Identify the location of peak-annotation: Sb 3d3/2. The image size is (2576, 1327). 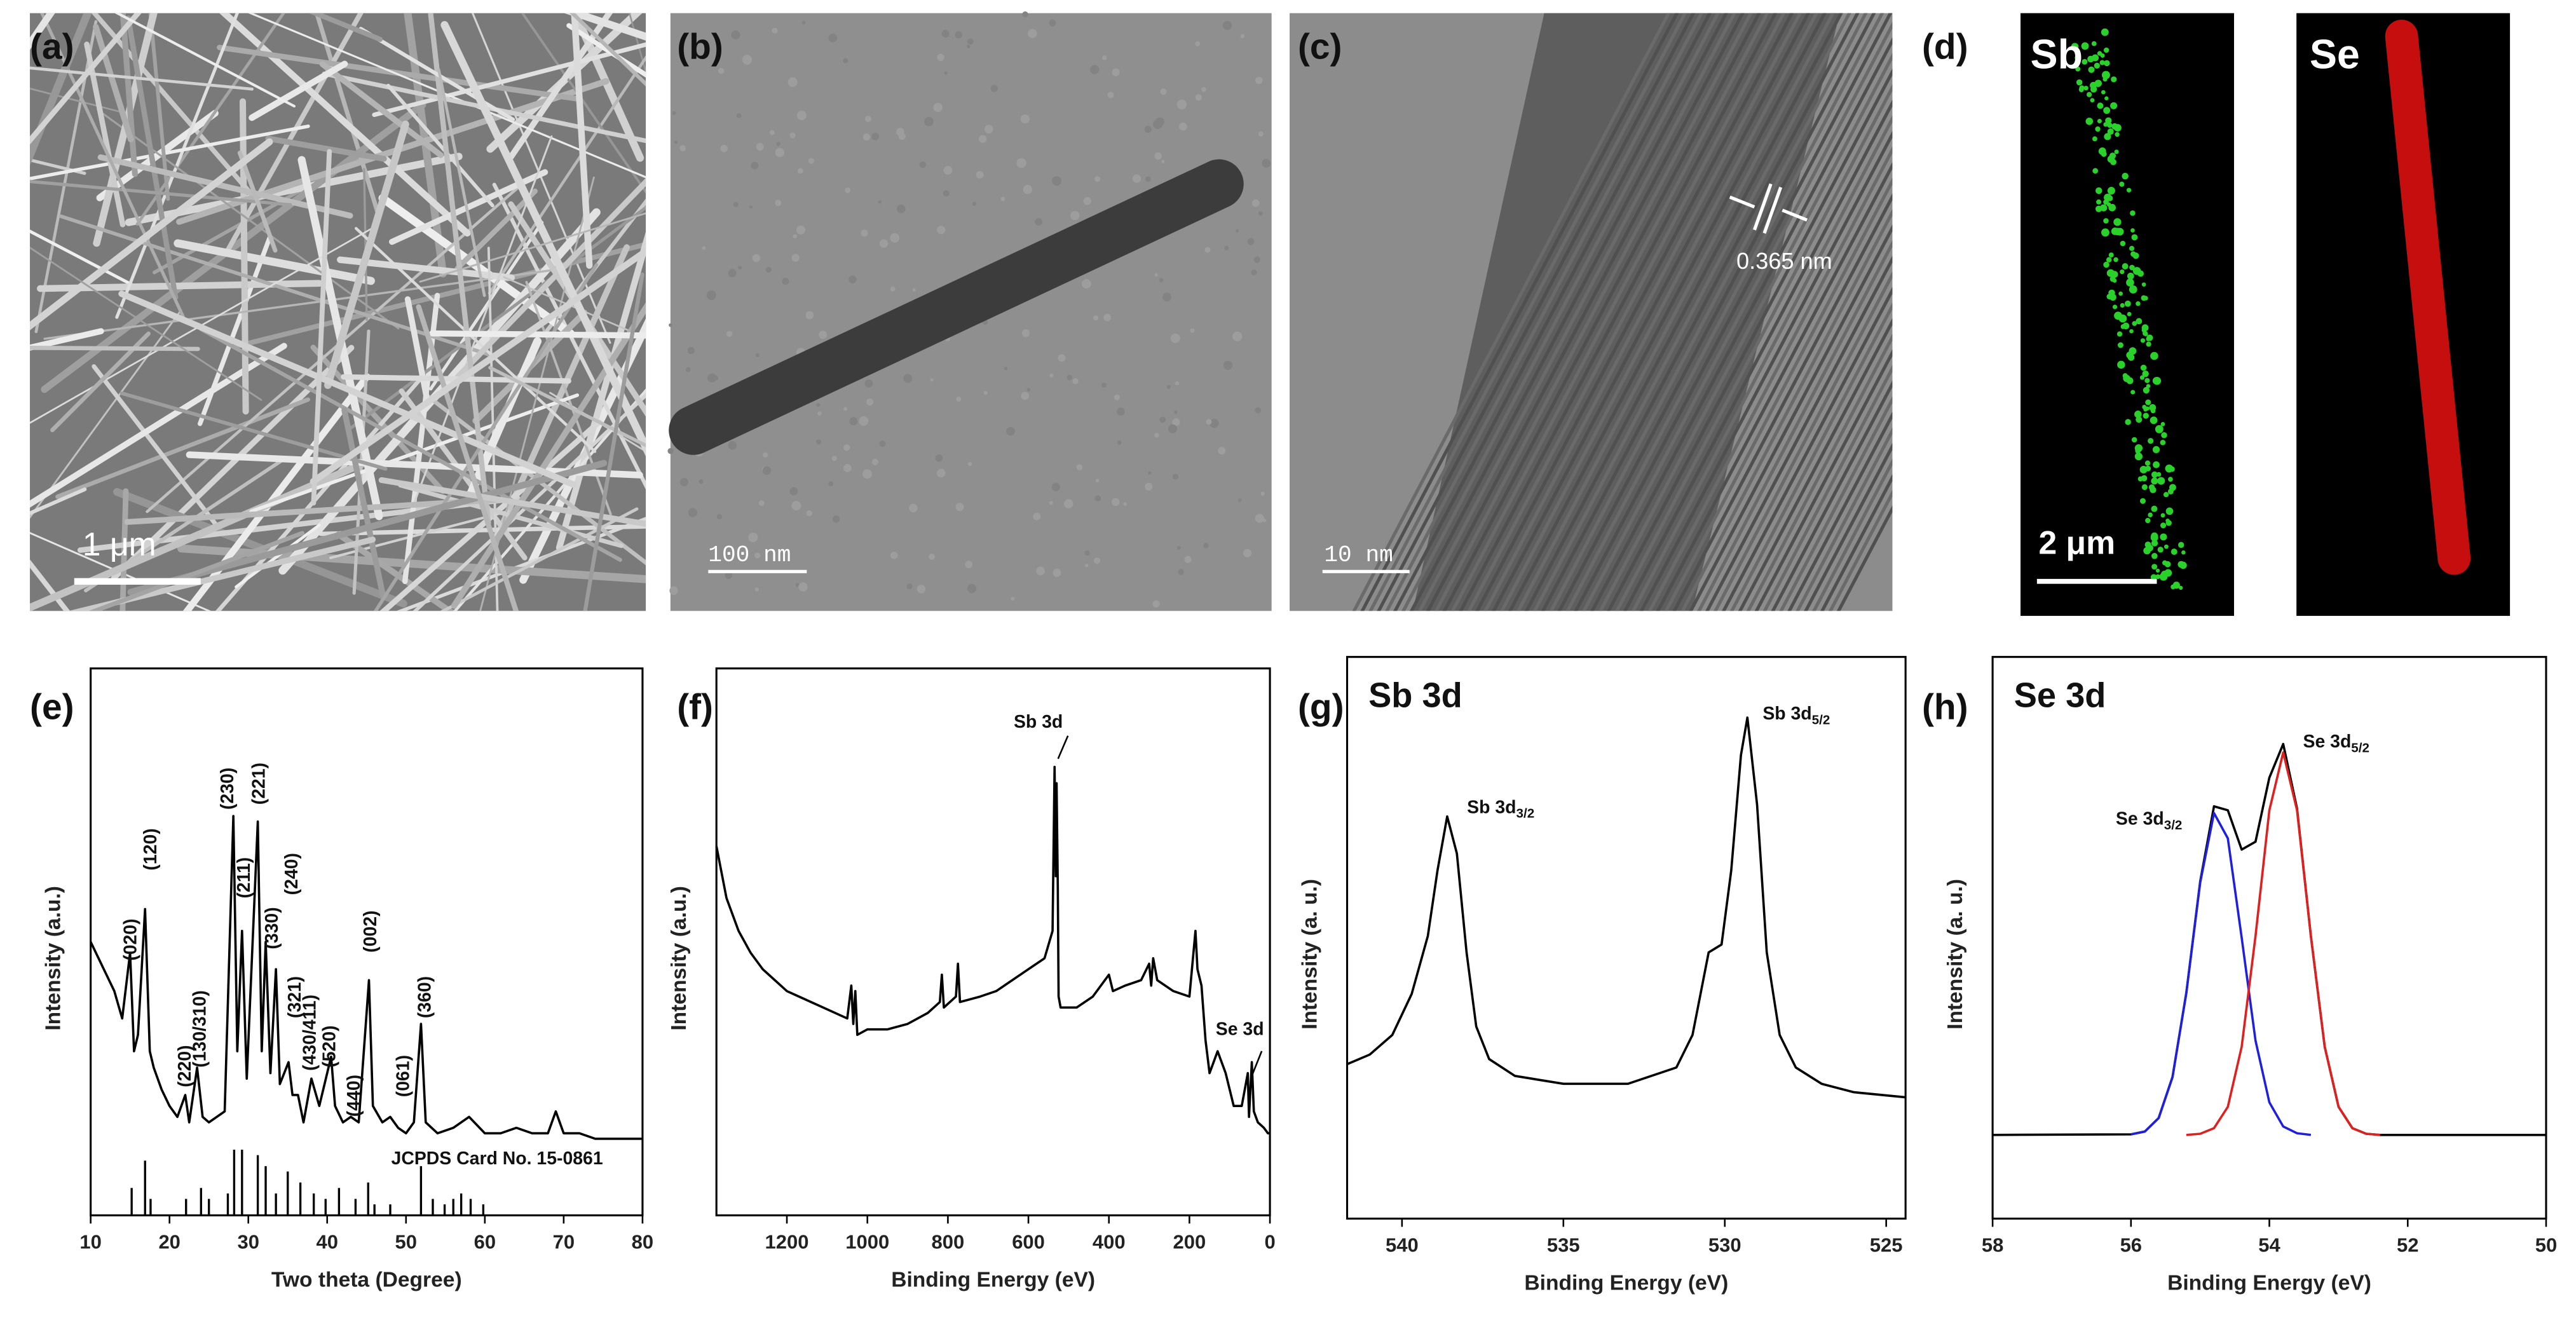
(1500, 809).